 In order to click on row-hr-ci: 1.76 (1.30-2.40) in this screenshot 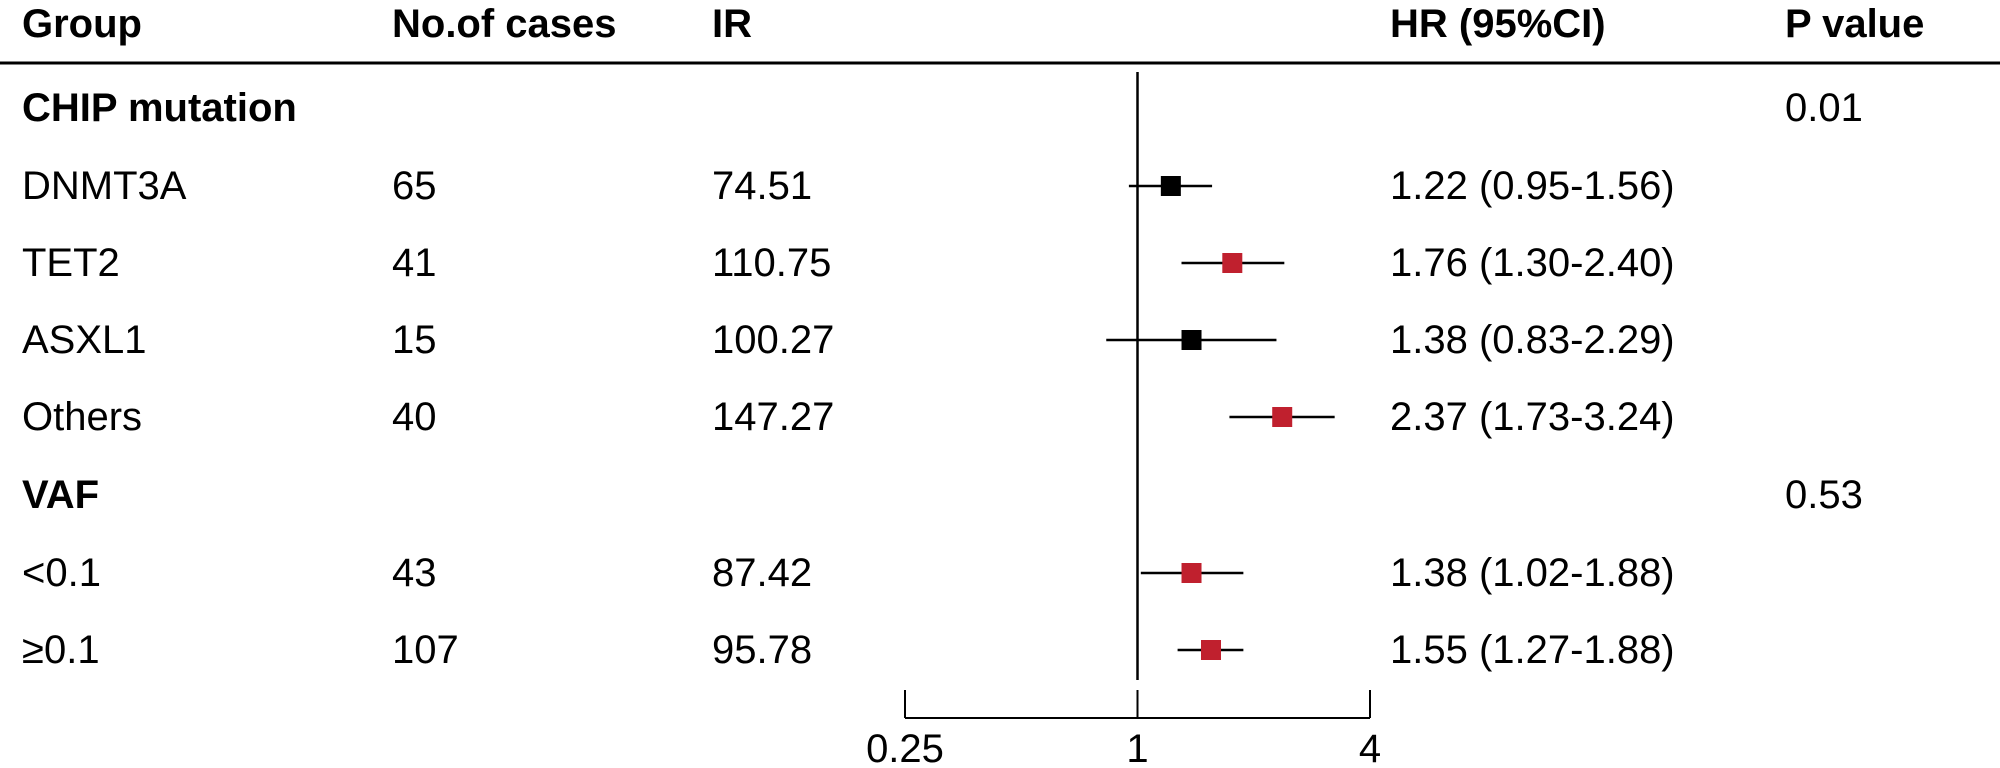, I will do `click(1532, 263)`.